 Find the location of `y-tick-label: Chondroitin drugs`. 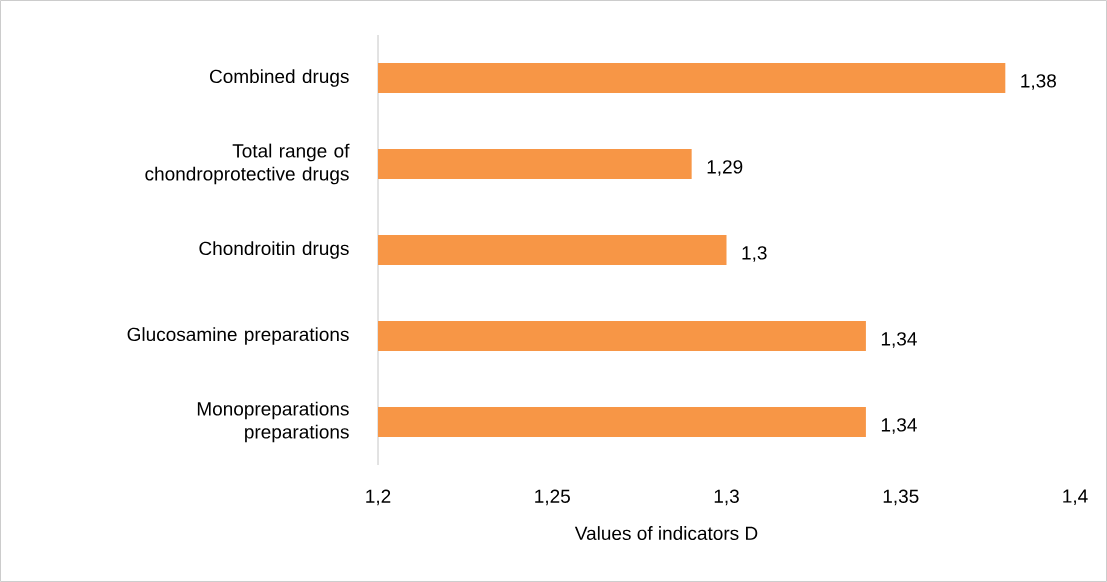

y-tick-label: Chondroitin drugs is located at coordinates (274, 250).